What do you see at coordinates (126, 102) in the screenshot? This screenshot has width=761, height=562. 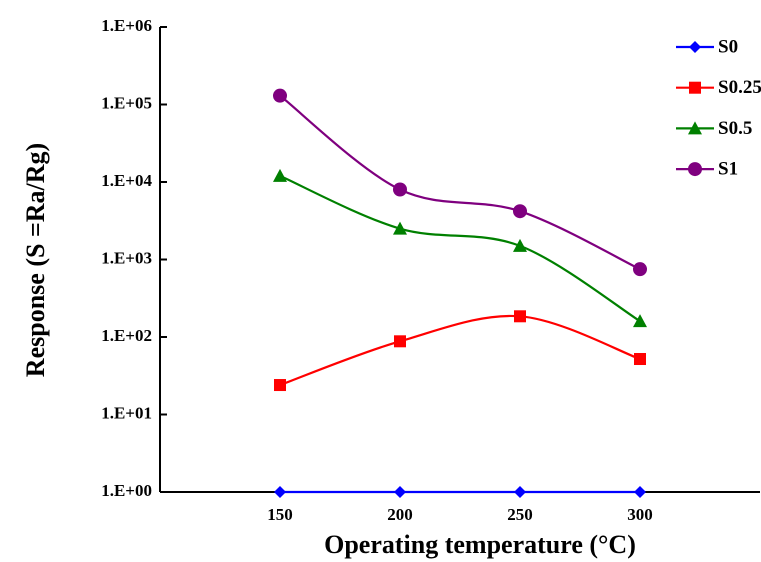 I see `y-tick-label: 1.E+05` at bounding box center [126, 102].